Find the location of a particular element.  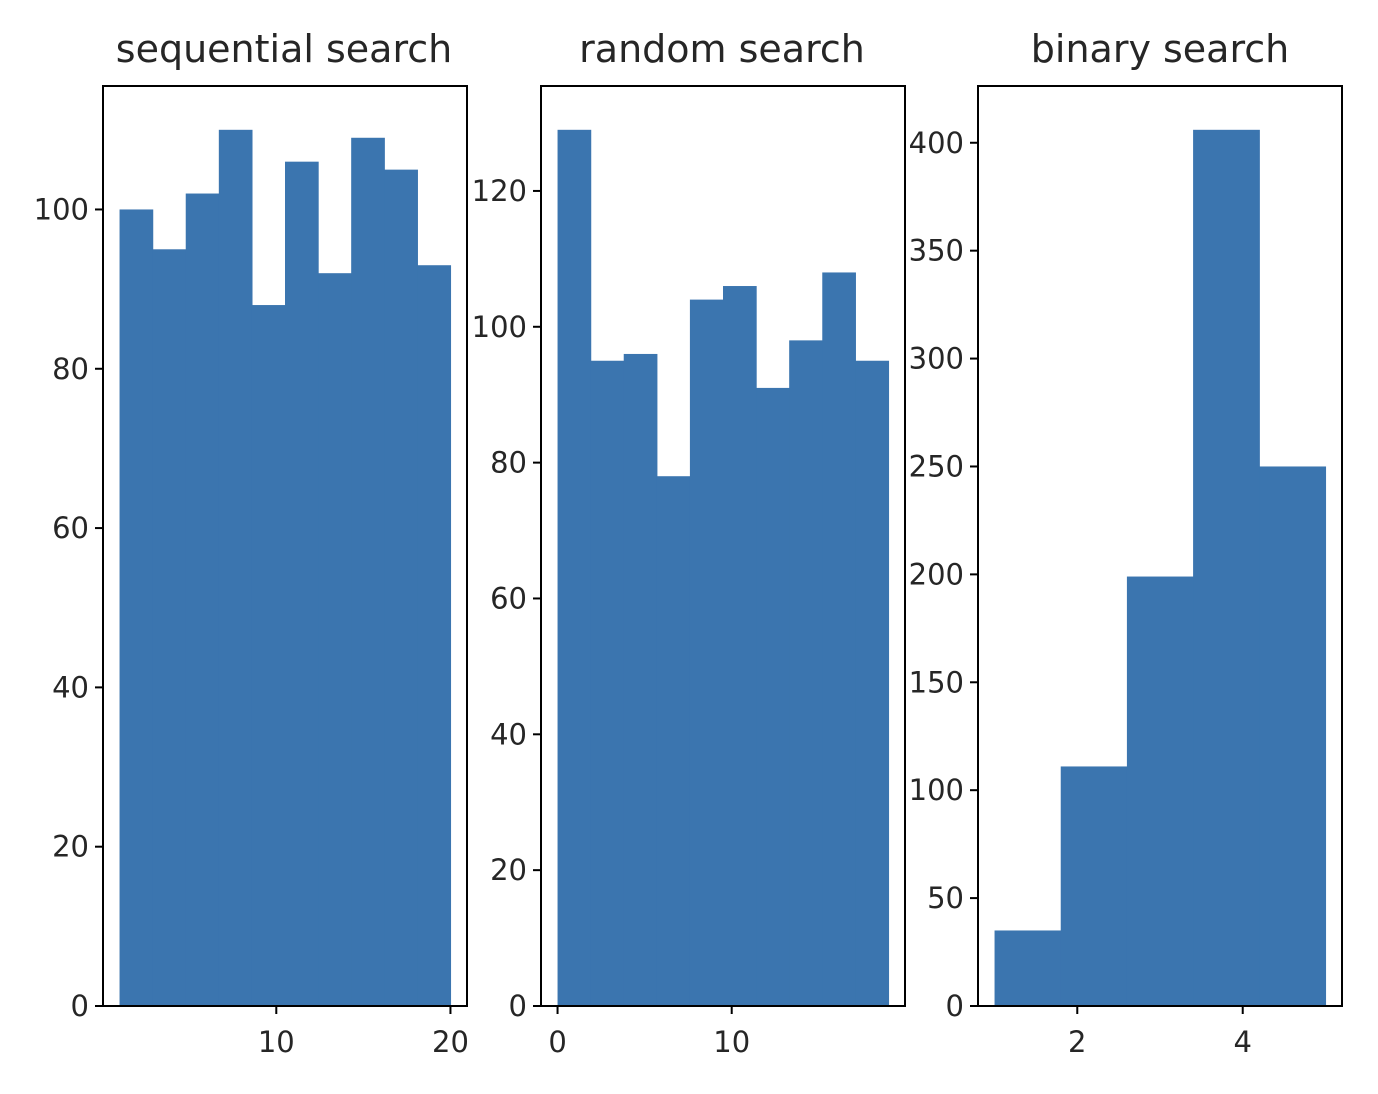

y-tick-label: 250 is located at coordinates (936, 466).